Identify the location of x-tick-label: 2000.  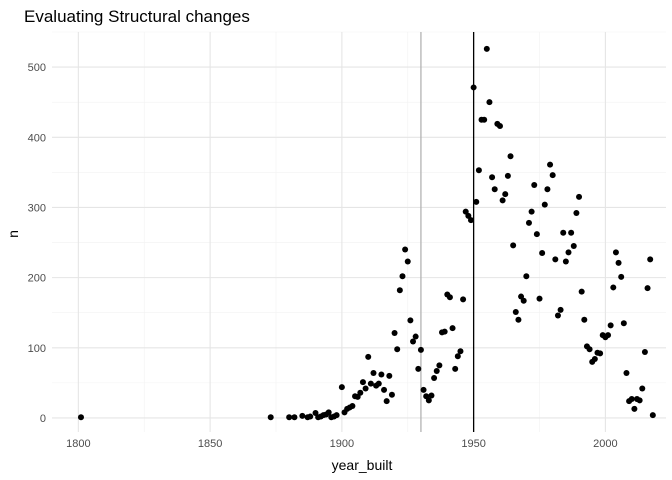
(605, 444).